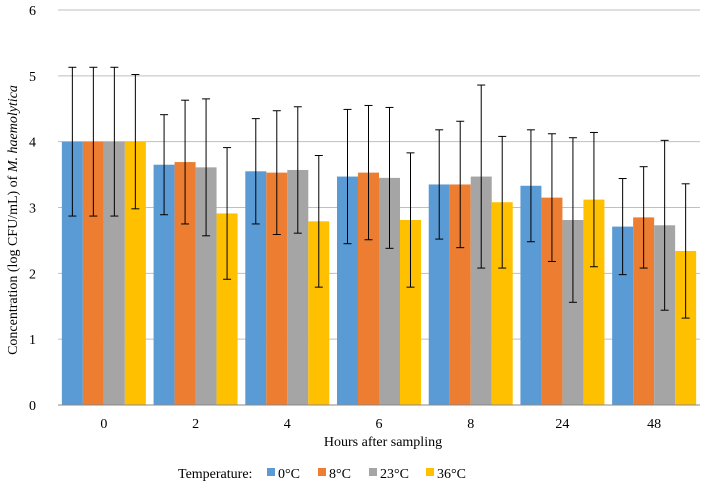 The image size is (709, 490). Describe the element at coordinates (654, 424) in the screenshot. I see `x-tick-label: 48` at that location.